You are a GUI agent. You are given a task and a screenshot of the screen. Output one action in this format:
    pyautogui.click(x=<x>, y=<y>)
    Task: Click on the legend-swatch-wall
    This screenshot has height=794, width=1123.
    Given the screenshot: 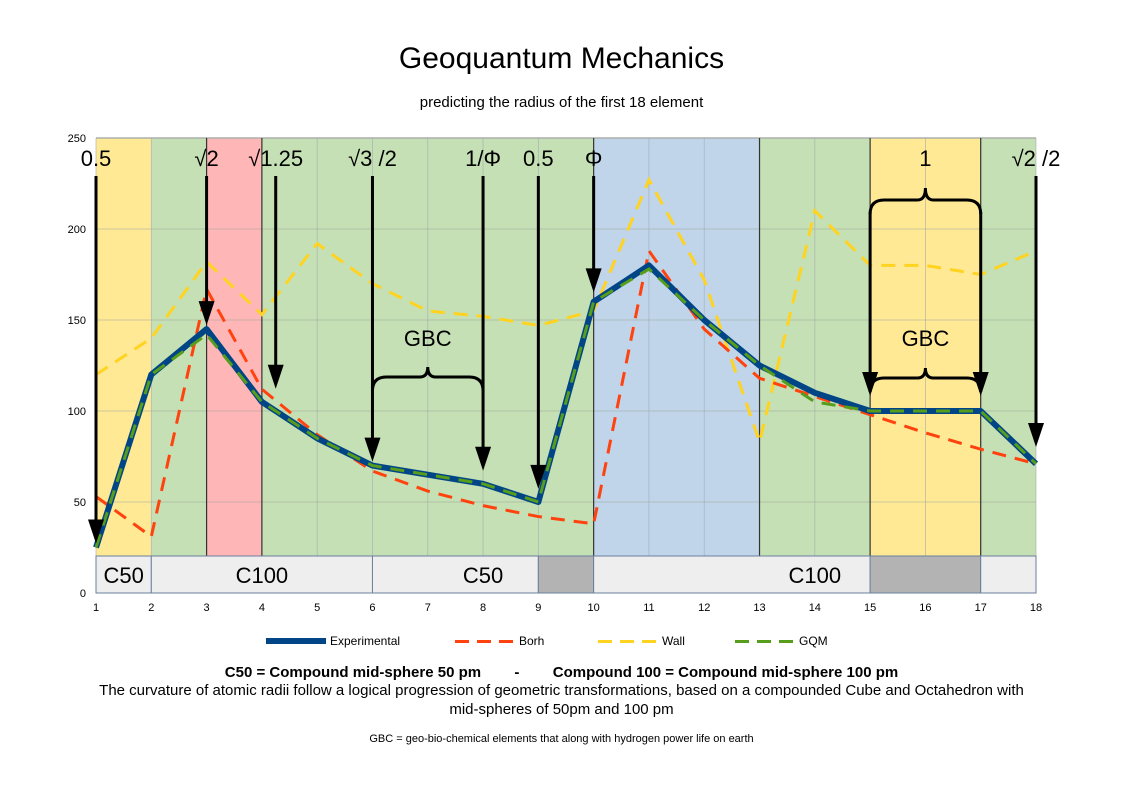 What is the action you would take?
    pyautogui.click(x=628, y=641)
    